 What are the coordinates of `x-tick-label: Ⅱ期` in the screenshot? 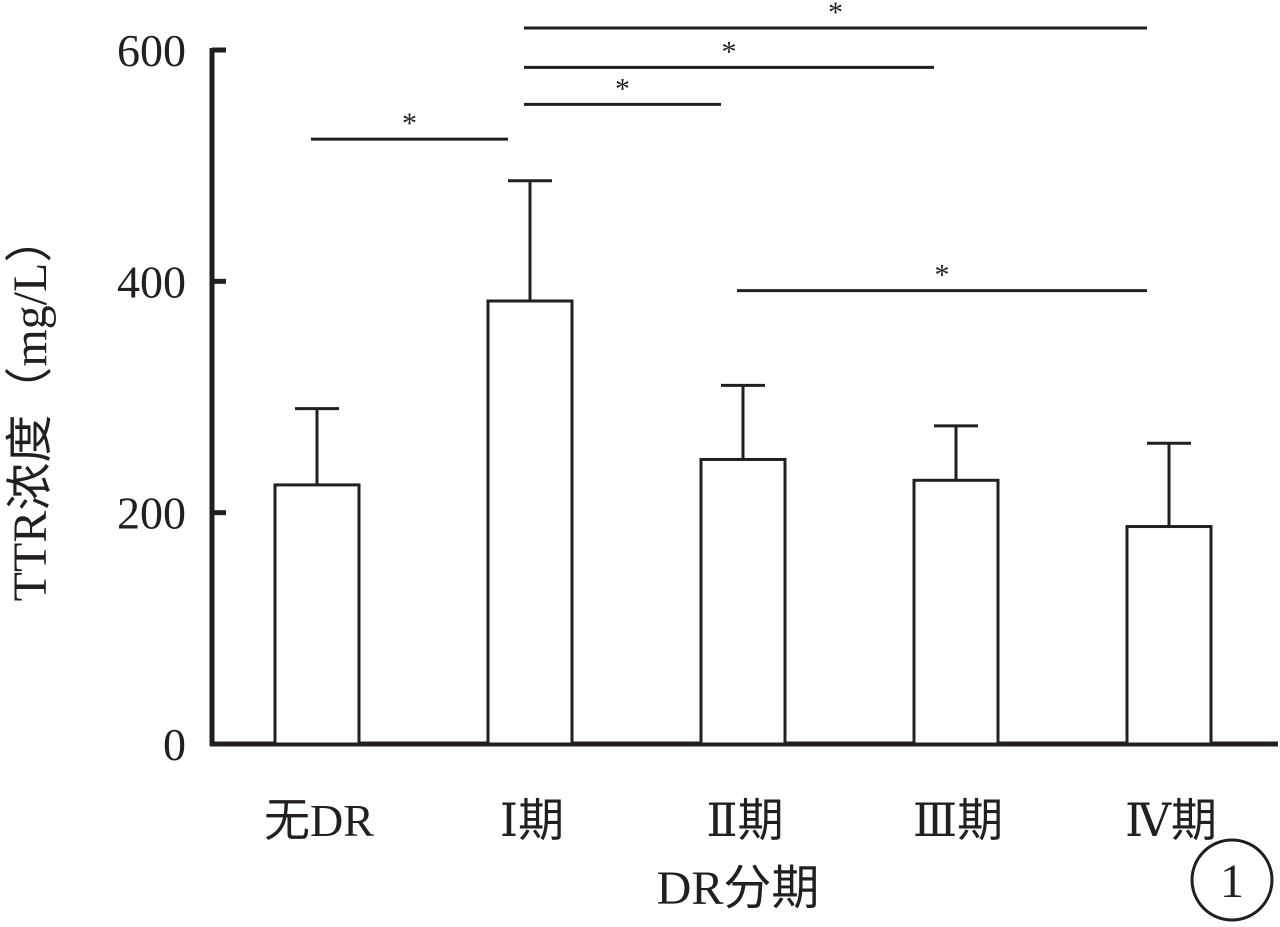 It's located at (744, 820).